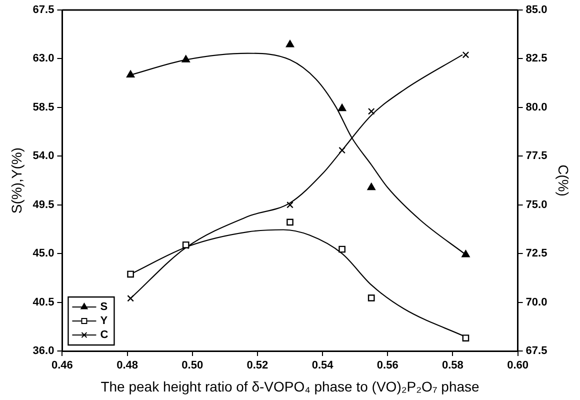 The image size is (580, 400). I want to click on y2-tick-label: 85.0, so click(537, 10).